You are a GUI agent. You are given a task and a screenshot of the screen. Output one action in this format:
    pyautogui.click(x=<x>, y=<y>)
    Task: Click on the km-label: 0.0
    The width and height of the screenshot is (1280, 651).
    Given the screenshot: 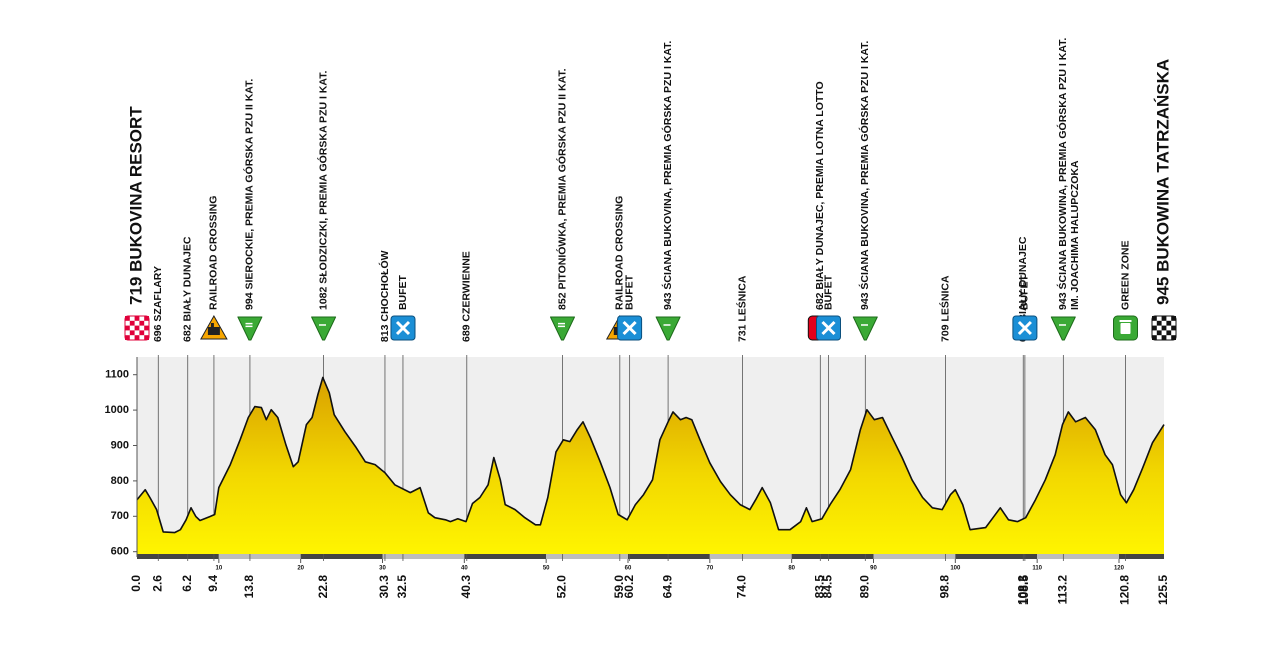 What is the action you would take?
    pyautogui.click(x=136, y=583)
    